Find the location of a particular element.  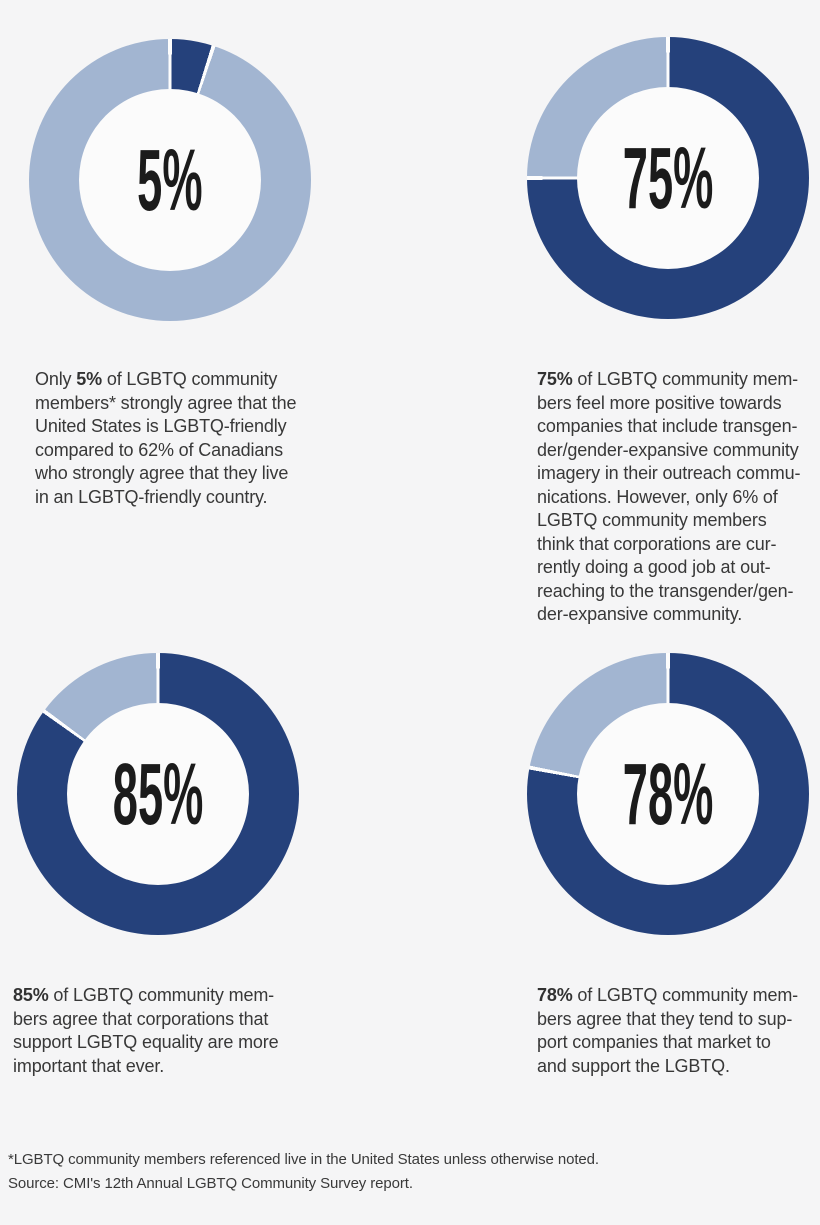

stat-text-prefix: Only is located at coordinates (56, 379).